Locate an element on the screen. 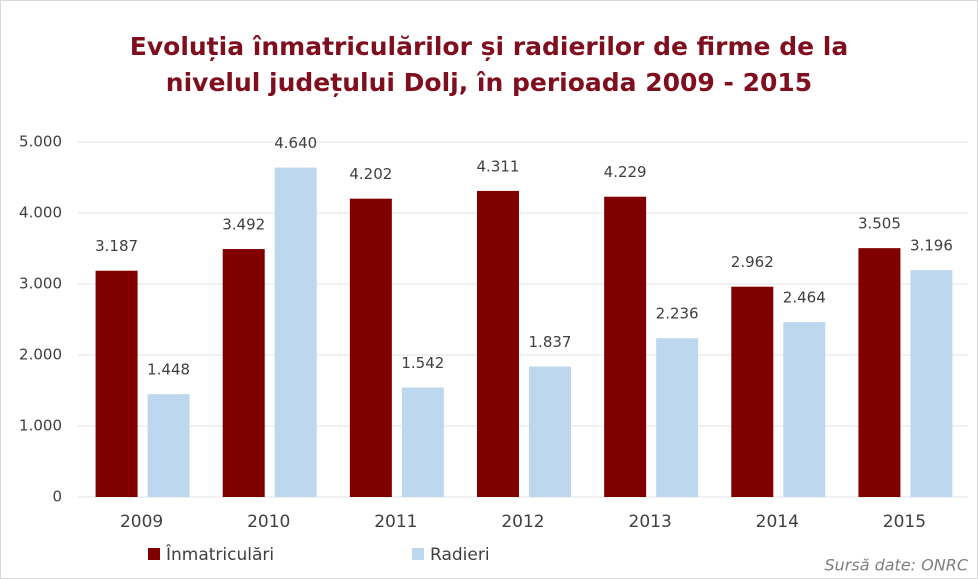 This screenshot has height=579, width=978. value-label: 4.202 is located at coordinates (370, 174).